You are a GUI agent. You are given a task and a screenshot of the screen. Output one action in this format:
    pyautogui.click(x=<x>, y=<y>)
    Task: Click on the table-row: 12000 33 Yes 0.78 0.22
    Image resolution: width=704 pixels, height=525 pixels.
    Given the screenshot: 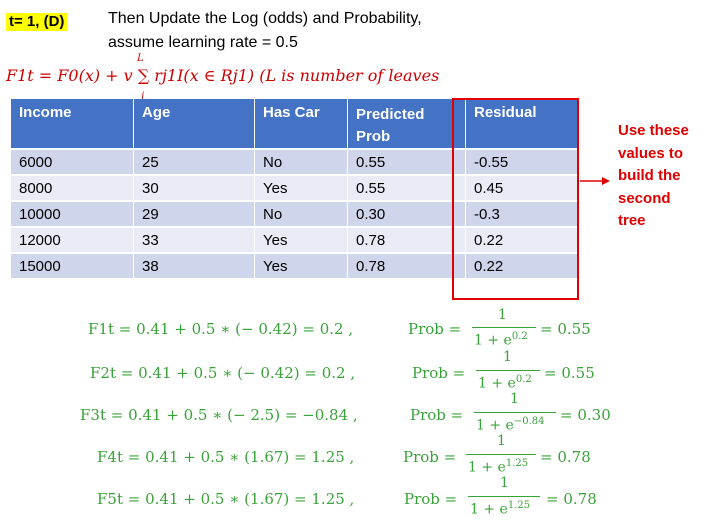 What is the action you would take?
    pyautogui.click(x=294, y=240)
    